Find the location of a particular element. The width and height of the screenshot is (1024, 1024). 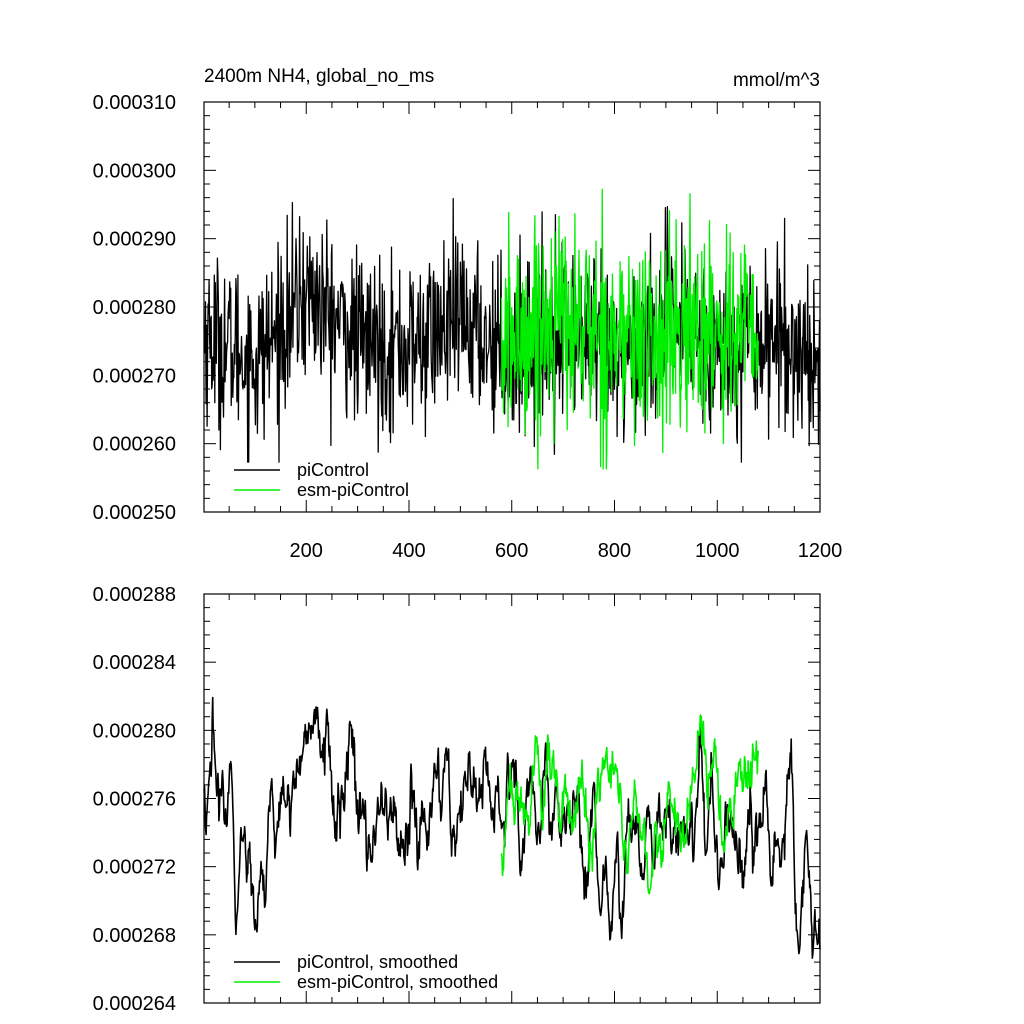

x-tick-label: 1200 is located at coordinates (820, 551).